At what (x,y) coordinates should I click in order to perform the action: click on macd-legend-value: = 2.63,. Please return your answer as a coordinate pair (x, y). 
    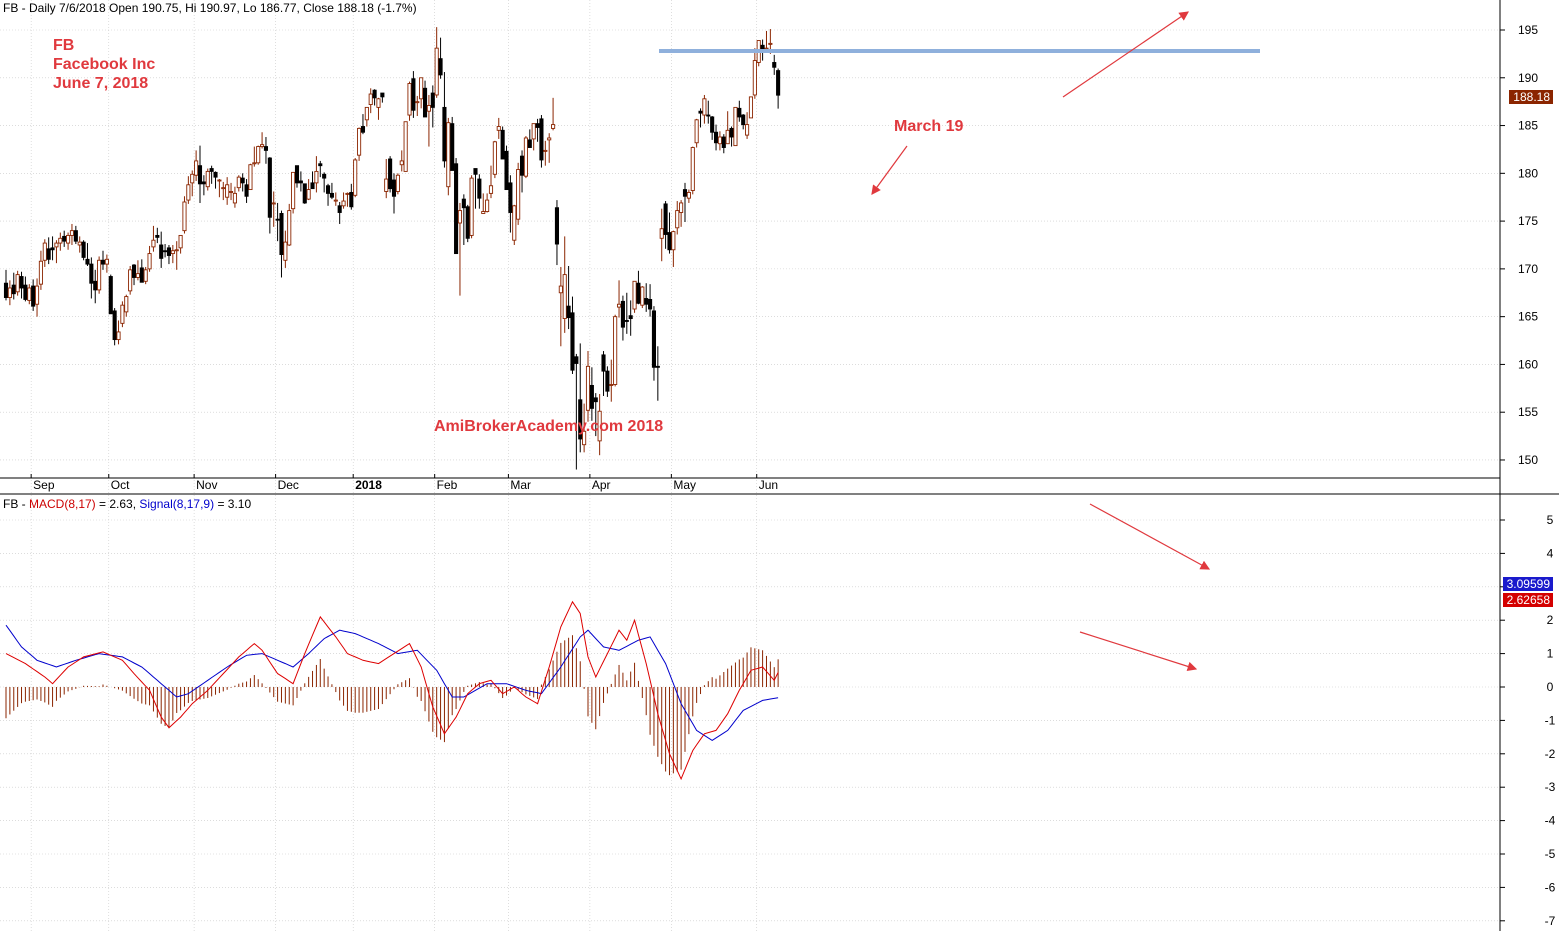
    Looking at the image, I should click on (117, 504).